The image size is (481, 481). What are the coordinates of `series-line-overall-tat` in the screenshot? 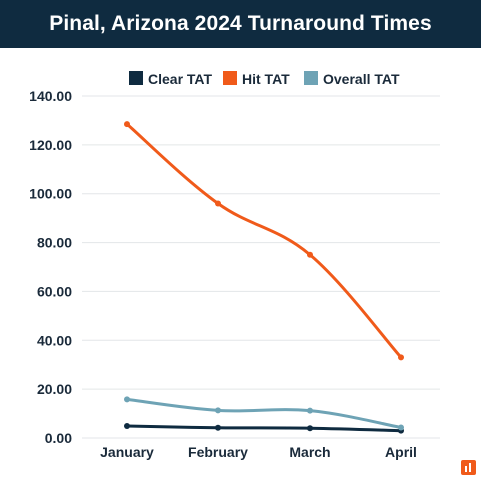 It's located at (264, 413).